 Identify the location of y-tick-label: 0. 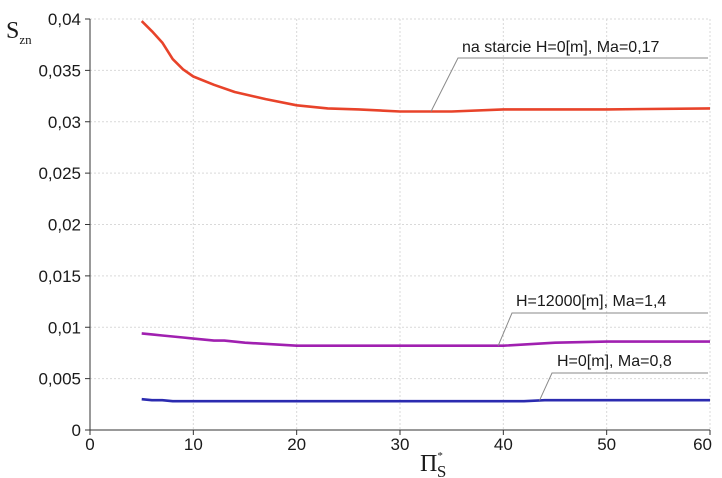
(76, 430).